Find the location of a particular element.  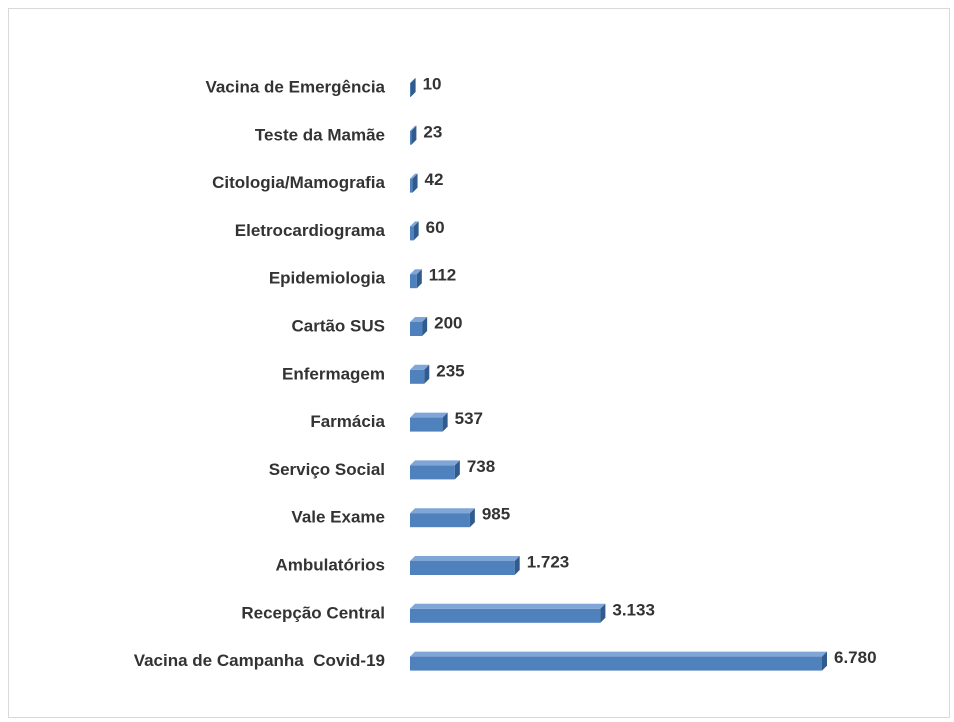

category-label: Farmácia is located at coordinates (347, 421).